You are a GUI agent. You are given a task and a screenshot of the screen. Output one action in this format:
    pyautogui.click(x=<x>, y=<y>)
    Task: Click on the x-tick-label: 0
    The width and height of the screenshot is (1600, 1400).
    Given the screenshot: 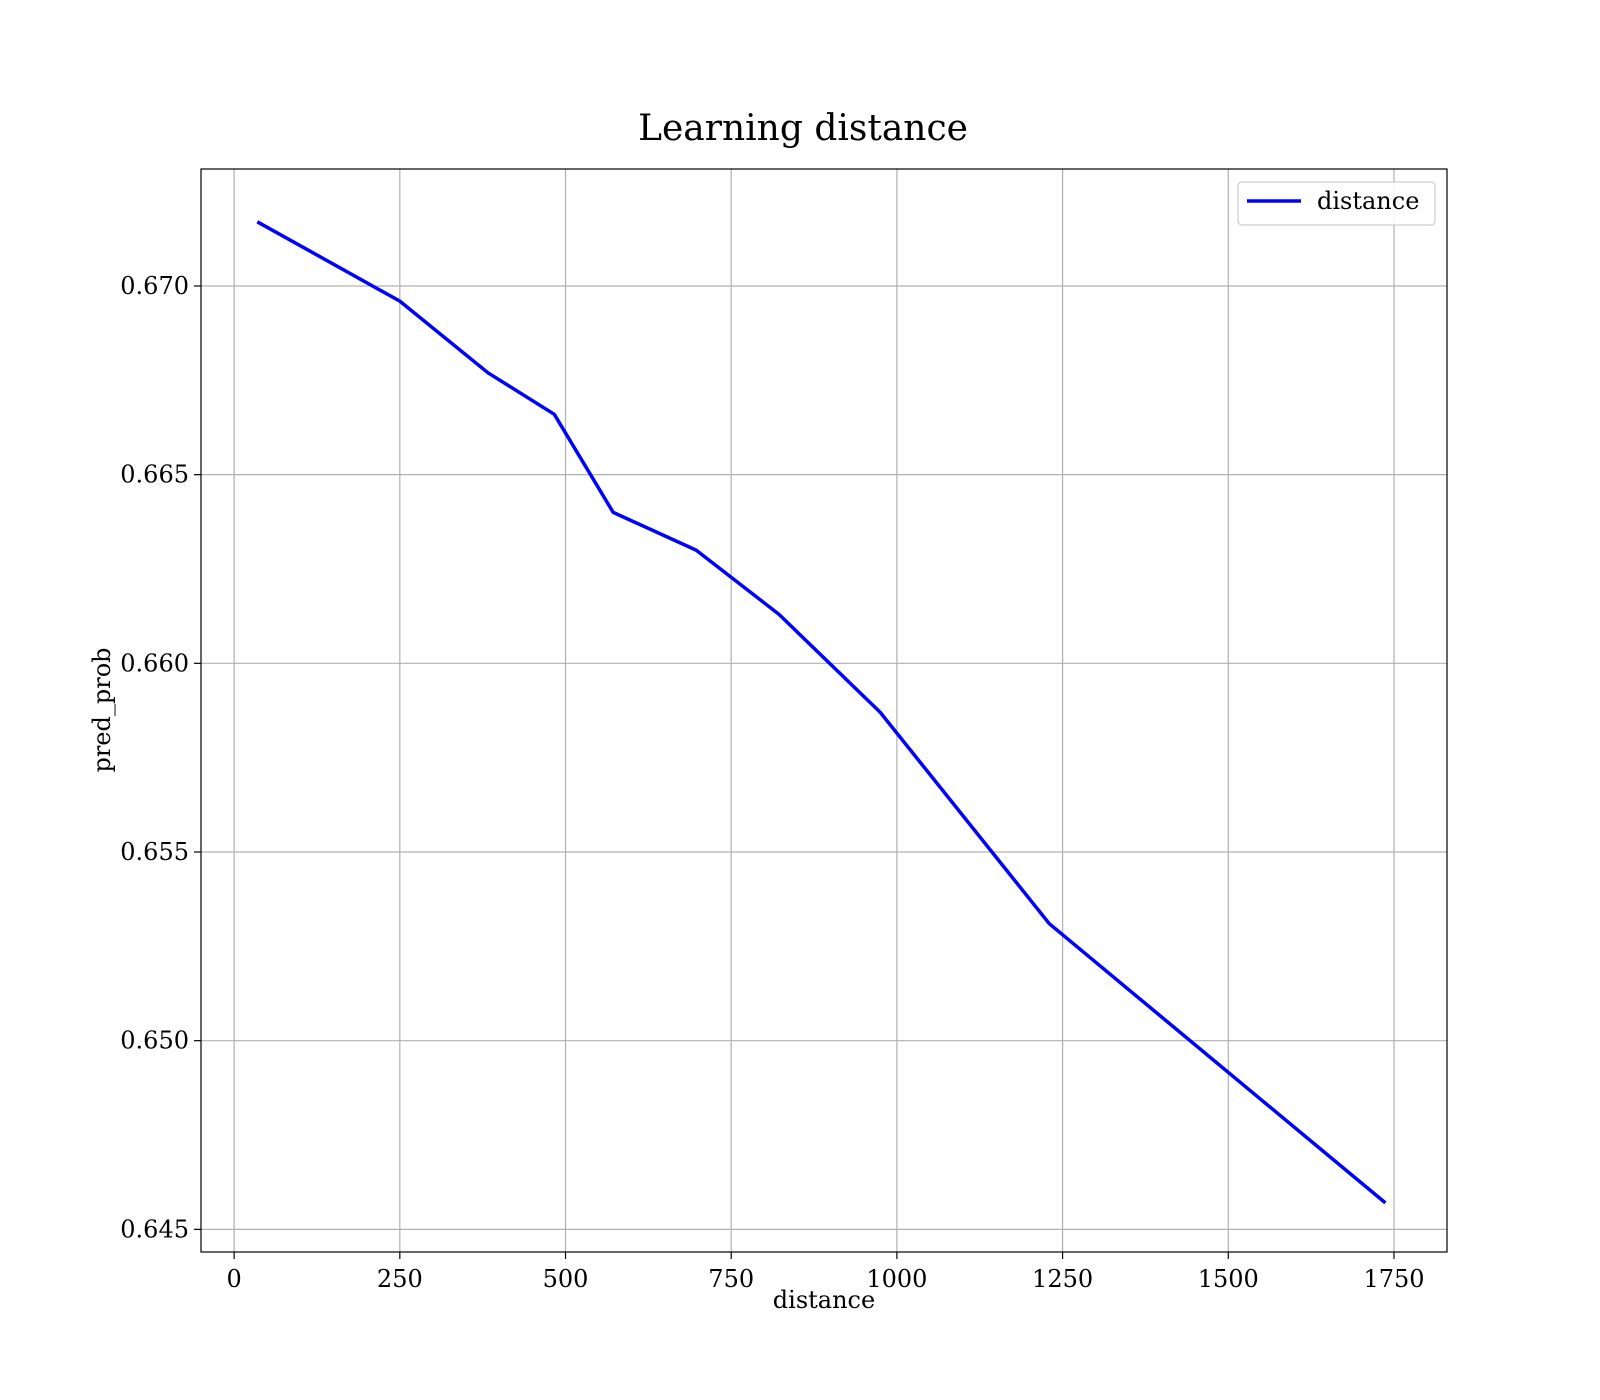 What is the action you would take?
    pyautogui.click(x=233, y=1279)
    